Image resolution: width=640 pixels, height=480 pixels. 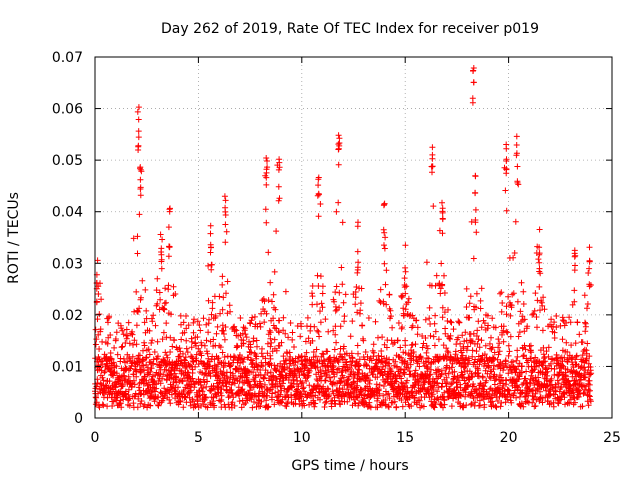 I want to click on y-tick-label: 0.01, so click(x=67, y=367).